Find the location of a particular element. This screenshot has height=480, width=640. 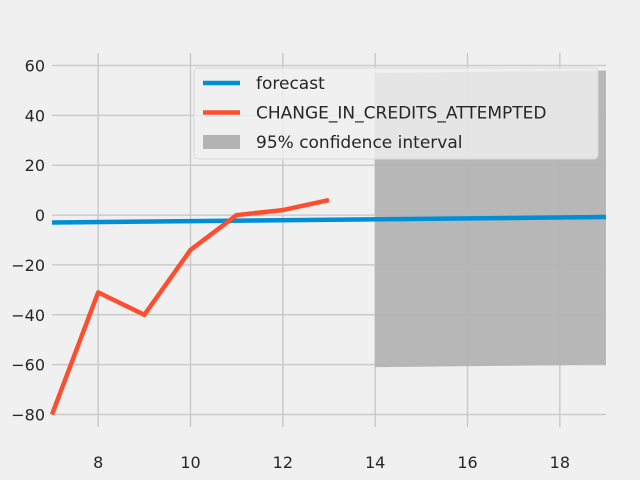

y-tick-label: 20 is located at coordinates (35, 165).